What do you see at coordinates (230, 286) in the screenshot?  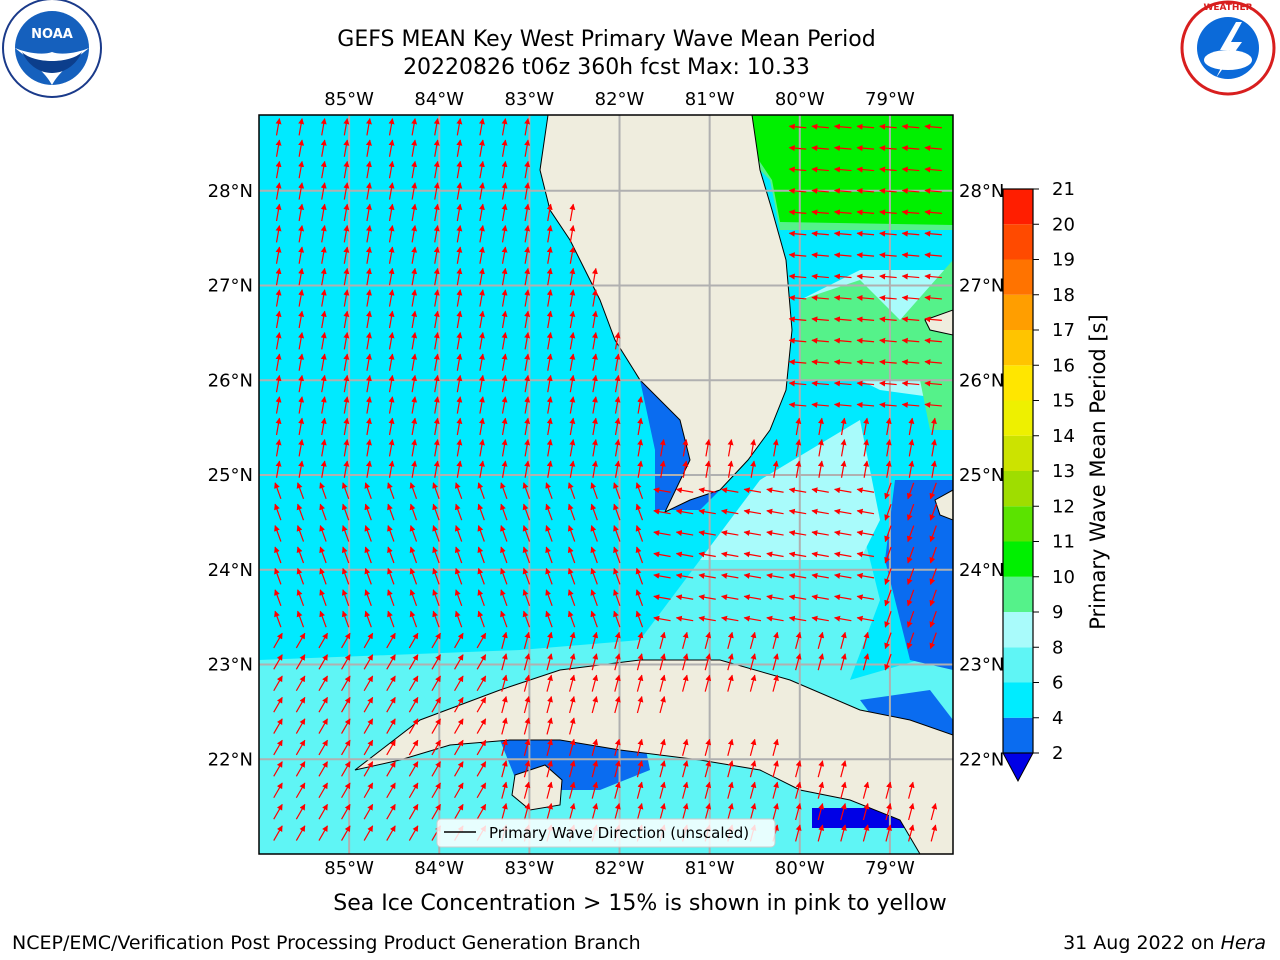 I see `lat-label-left: 27°N` at bounding box center [230, 286].